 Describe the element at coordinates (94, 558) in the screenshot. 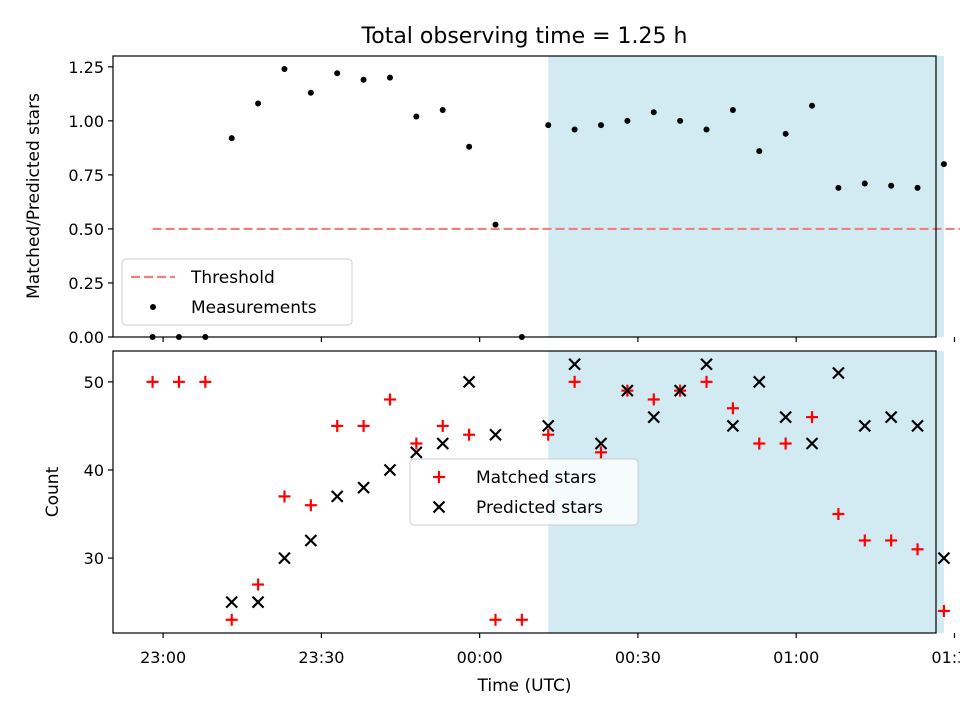

I see `y-tick-label: 30` at that location.